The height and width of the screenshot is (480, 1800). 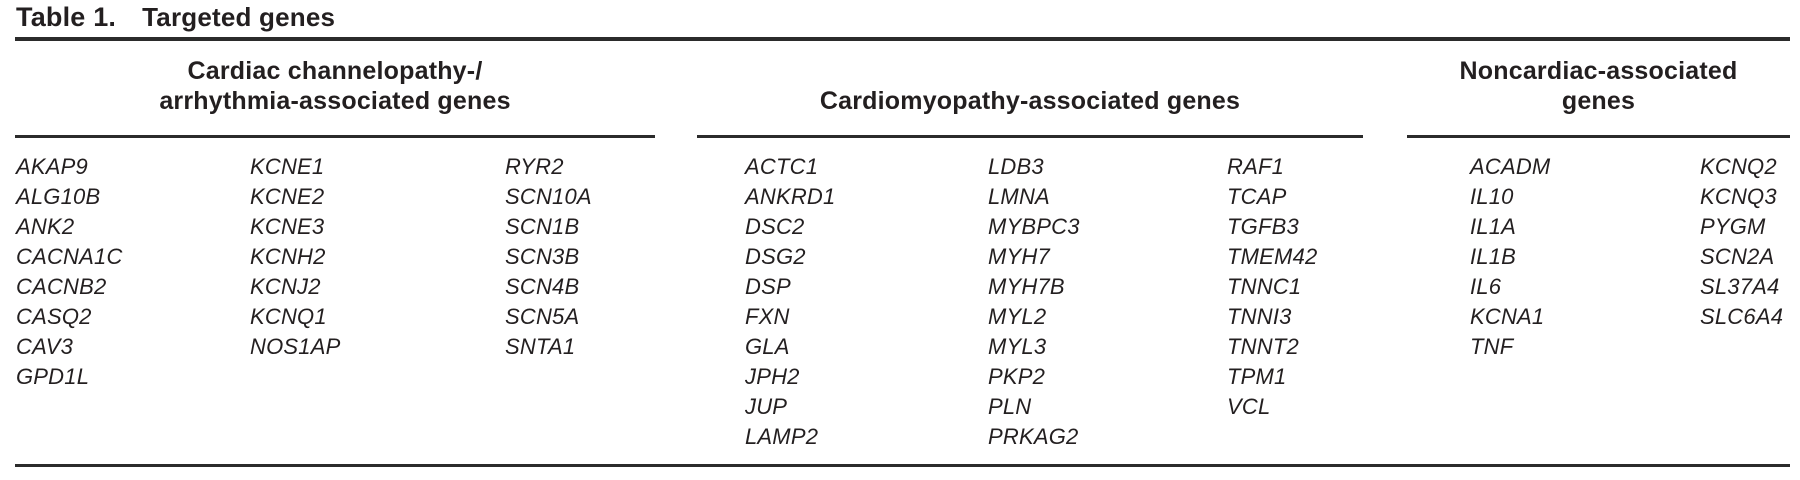 What do you see at coordinates (287, 226) in the screenshot?
I see `gene-item: KCNE3` at bounding box center [287, 226].